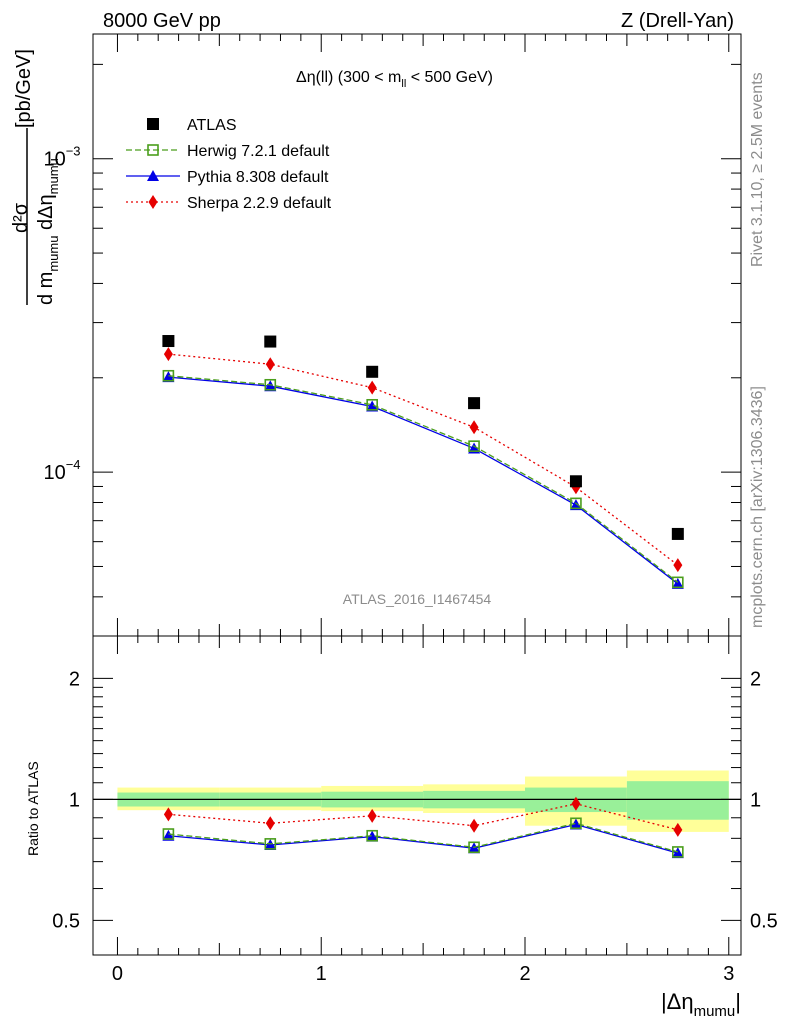 This screenshot has height=1024, width=786. Describe the element at coordinates (524, 974) in the screenshot. I see `x-tick-label: 2` at that location.